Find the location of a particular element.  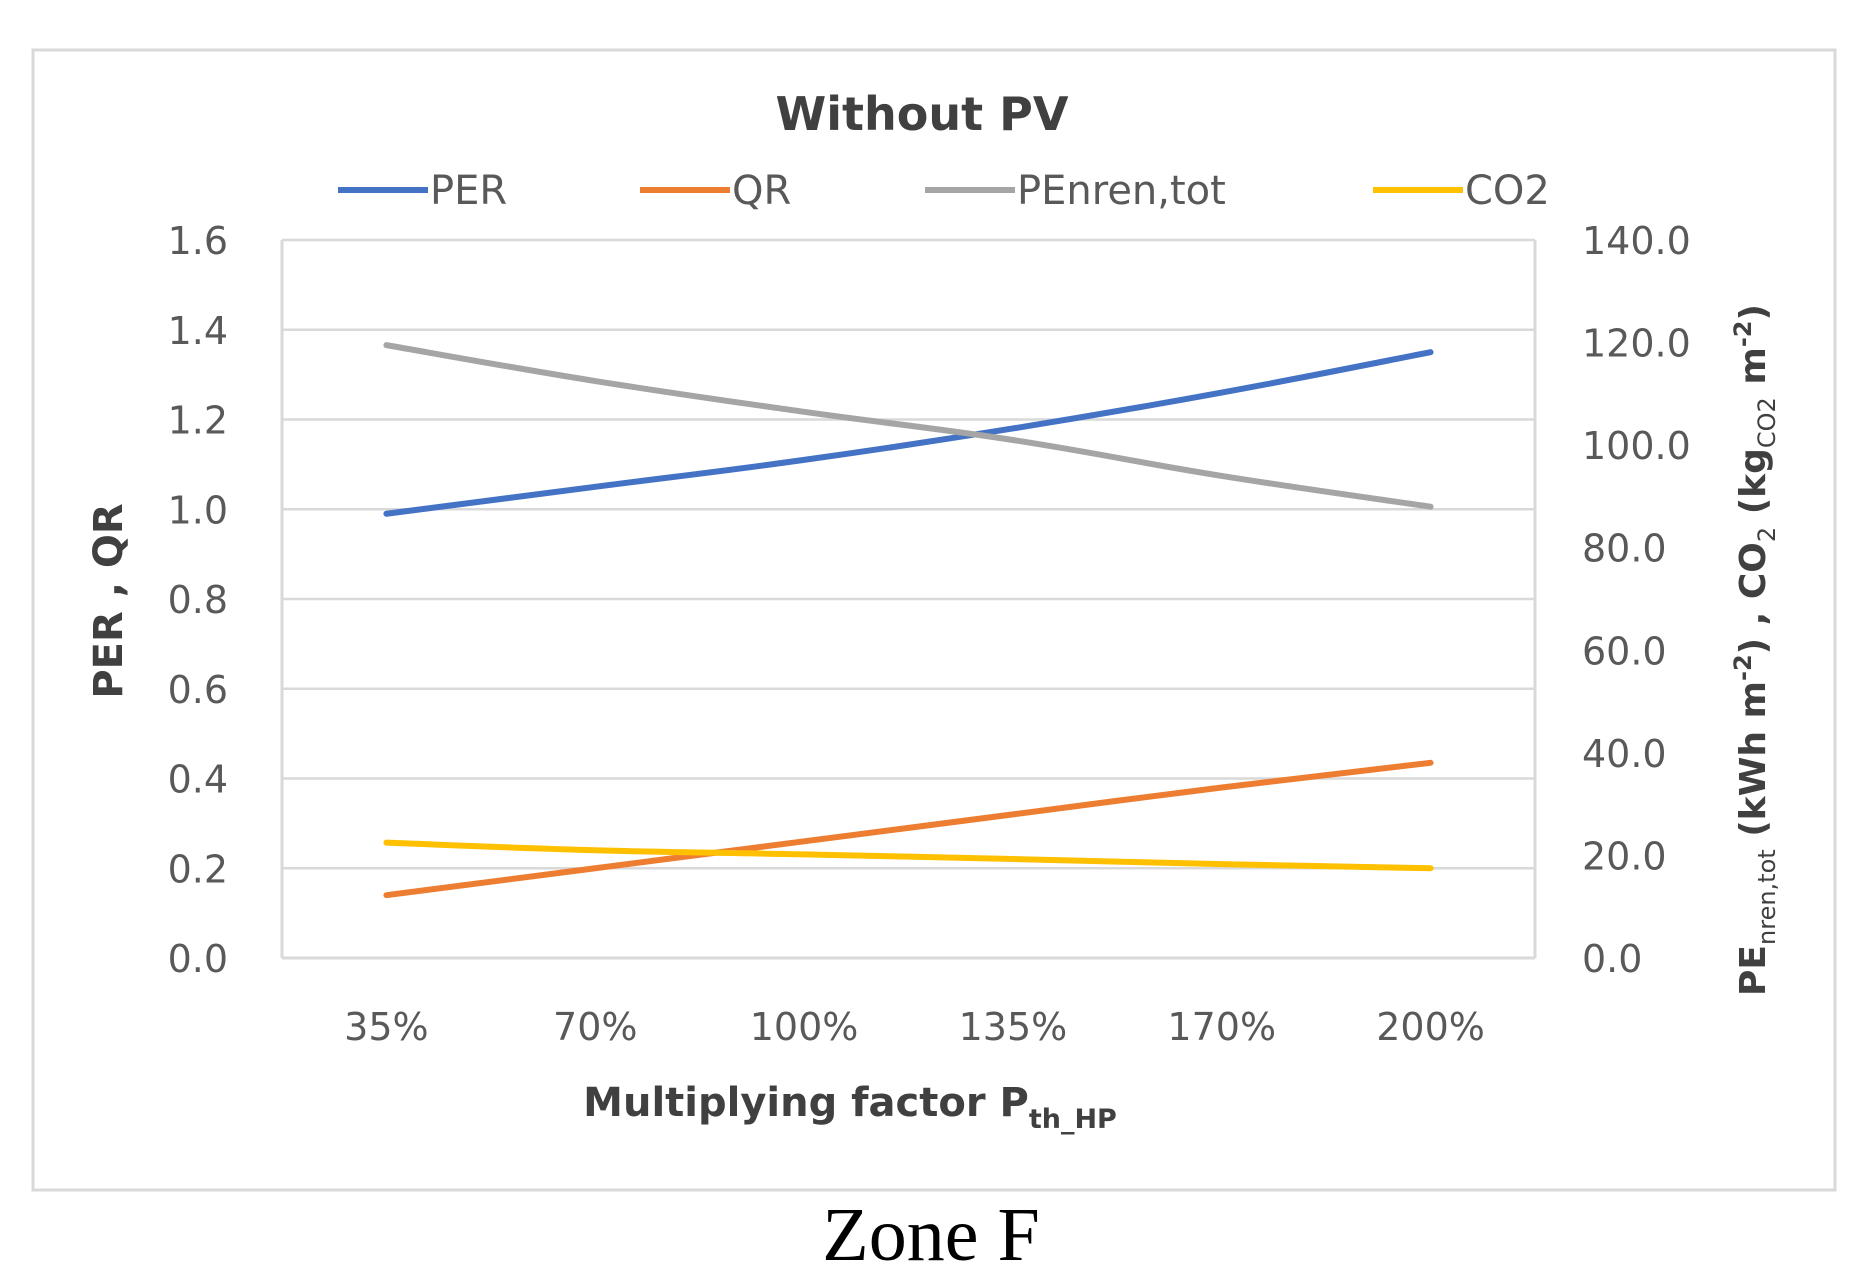

x-axis-label-sub: th_HP is located at coordinates (1073, 1119).